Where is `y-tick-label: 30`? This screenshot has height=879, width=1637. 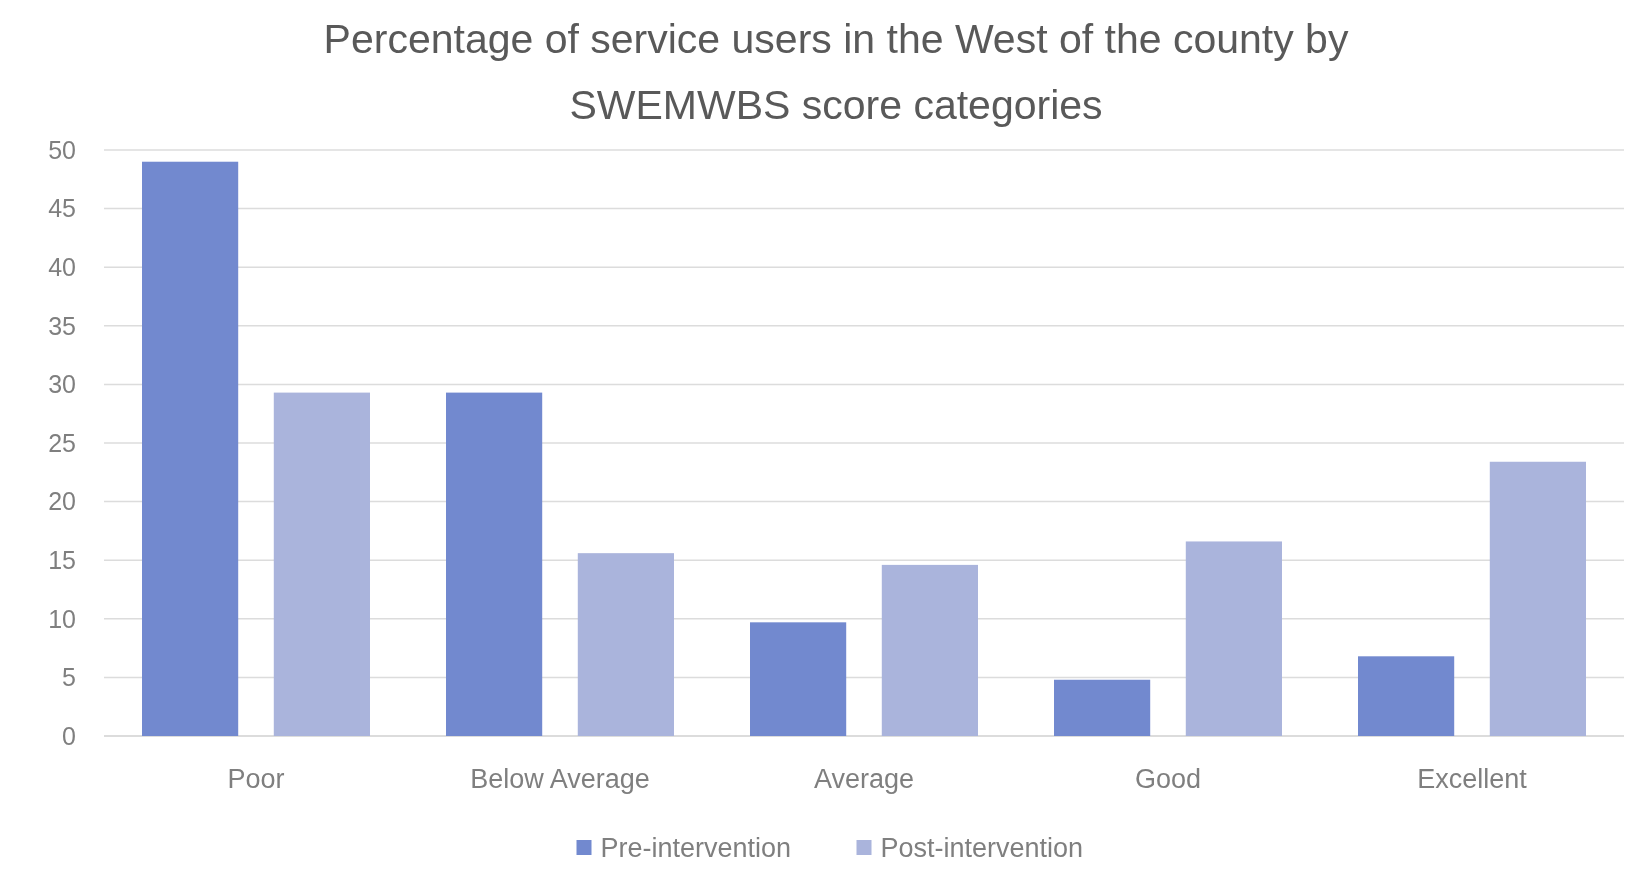
y-tick-label: 30 is located at coordinates (62, 384).